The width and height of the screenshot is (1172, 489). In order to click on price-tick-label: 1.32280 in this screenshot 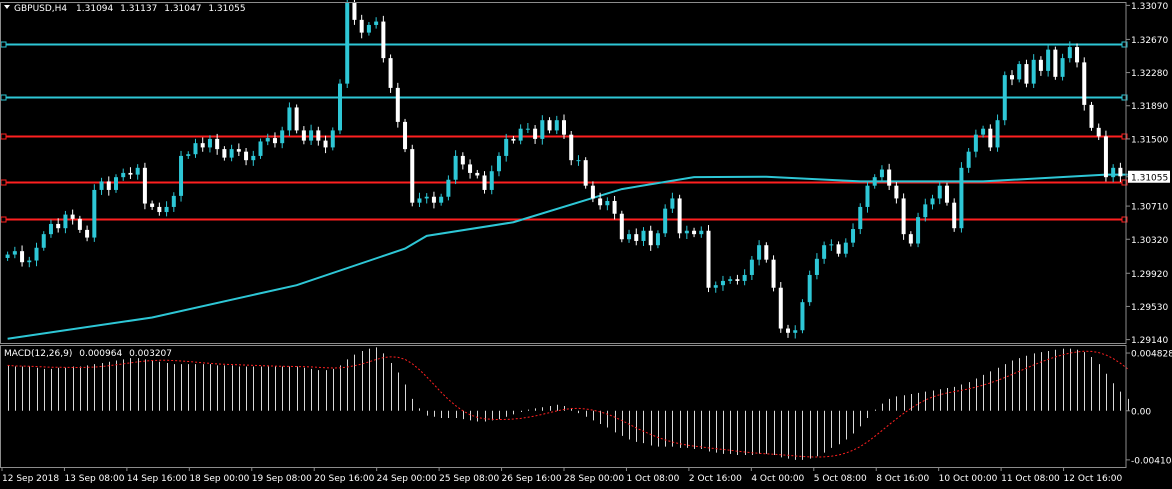, I will do `click(1149, 74)`.